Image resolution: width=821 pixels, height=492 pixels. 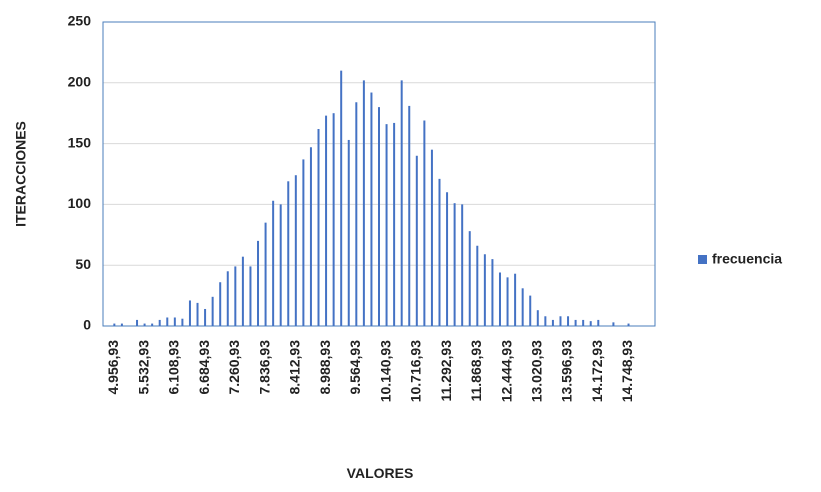 What do you see at coordinates (83, 264) in the screenshot?
I see `y-tick-label: 50` at bounding box center [83, 264].